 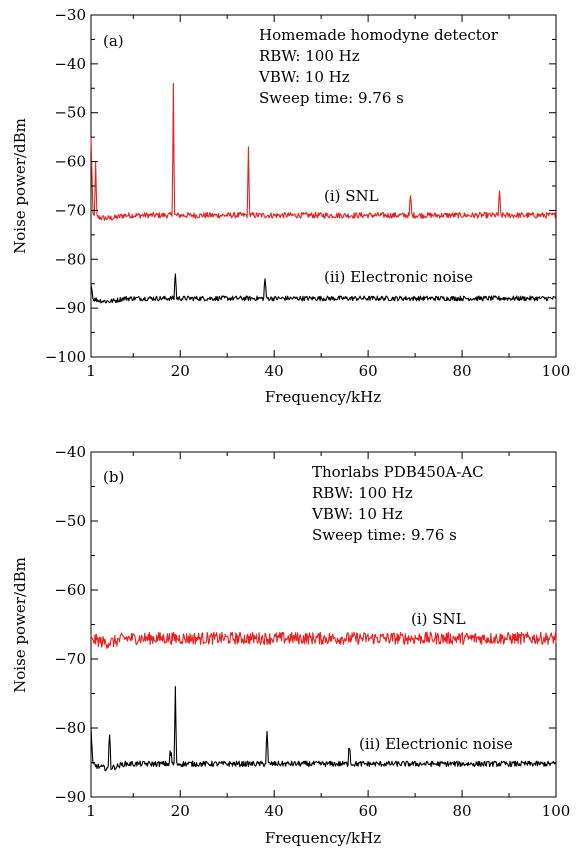 I want to click on info-line-1: Homemade homodyne detector, so click(x=379, y=35).